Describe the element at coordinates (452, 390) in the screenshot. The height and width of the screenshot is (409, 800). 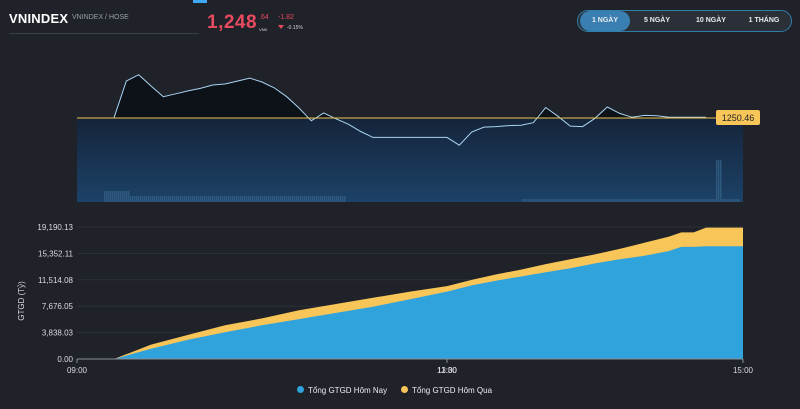
I see `legend-label-yesterday: Tổng GTGD Hôm Qua` at that location.